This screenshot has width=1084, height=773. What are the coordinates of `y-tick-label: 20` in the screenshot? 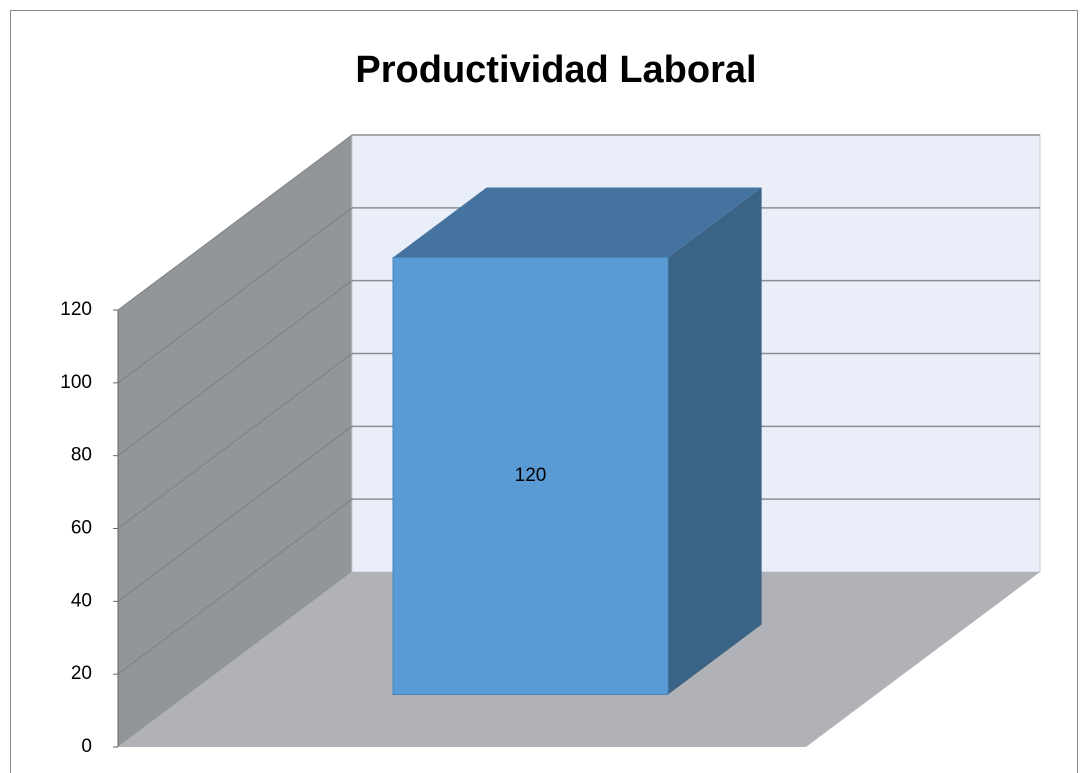 It's located at (81, 673).